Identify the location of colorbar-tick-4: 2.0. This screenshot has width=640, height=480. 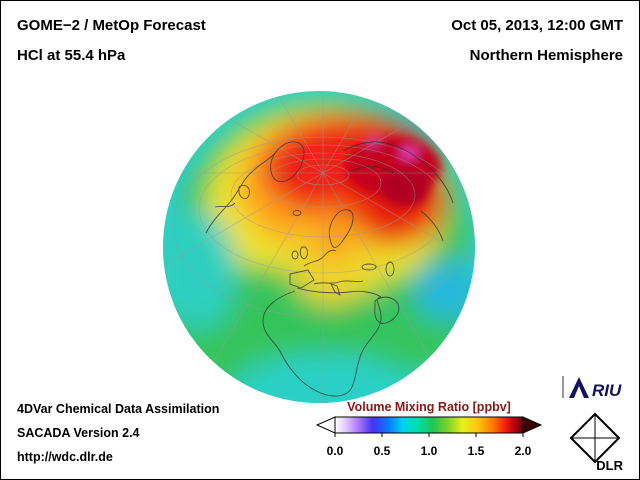
(523, 451).